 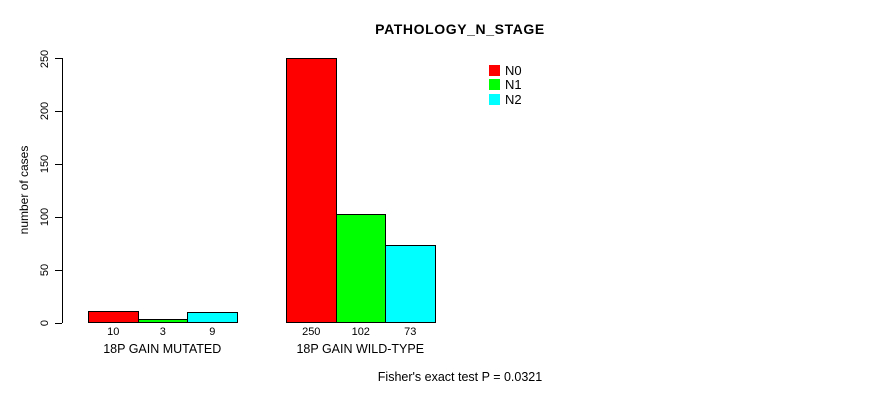 I want to click on legend-label: N2, so click(x=513, y=99).